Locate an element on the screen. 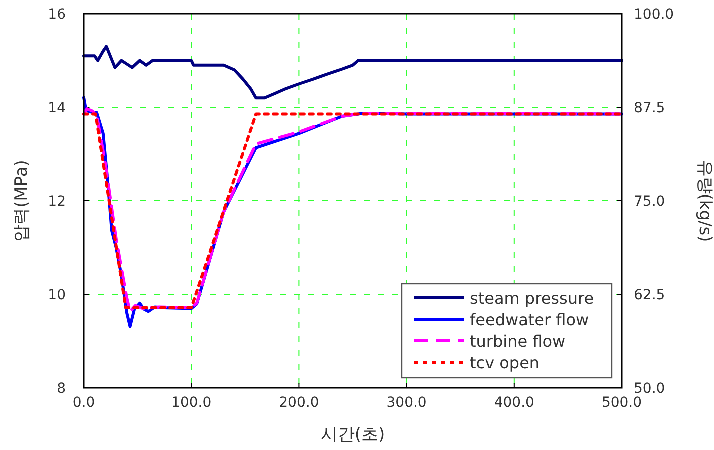 This screenshot has height=450, width=714. x-tick-label: 0.0 is located at coordinates (84, 403).